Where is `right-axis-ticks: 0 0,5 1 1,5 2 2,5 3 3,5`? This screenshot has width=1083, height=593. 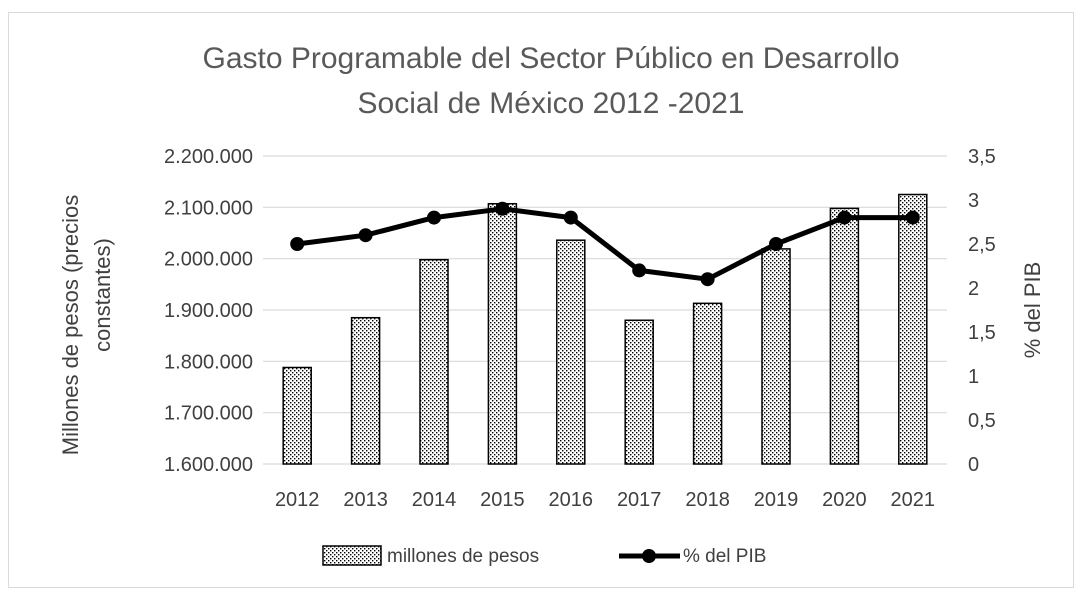 right-axis-ticks: 0 0,5 1 1,5 2 2,5 3 3,5 is located at coordinates (982, 311).